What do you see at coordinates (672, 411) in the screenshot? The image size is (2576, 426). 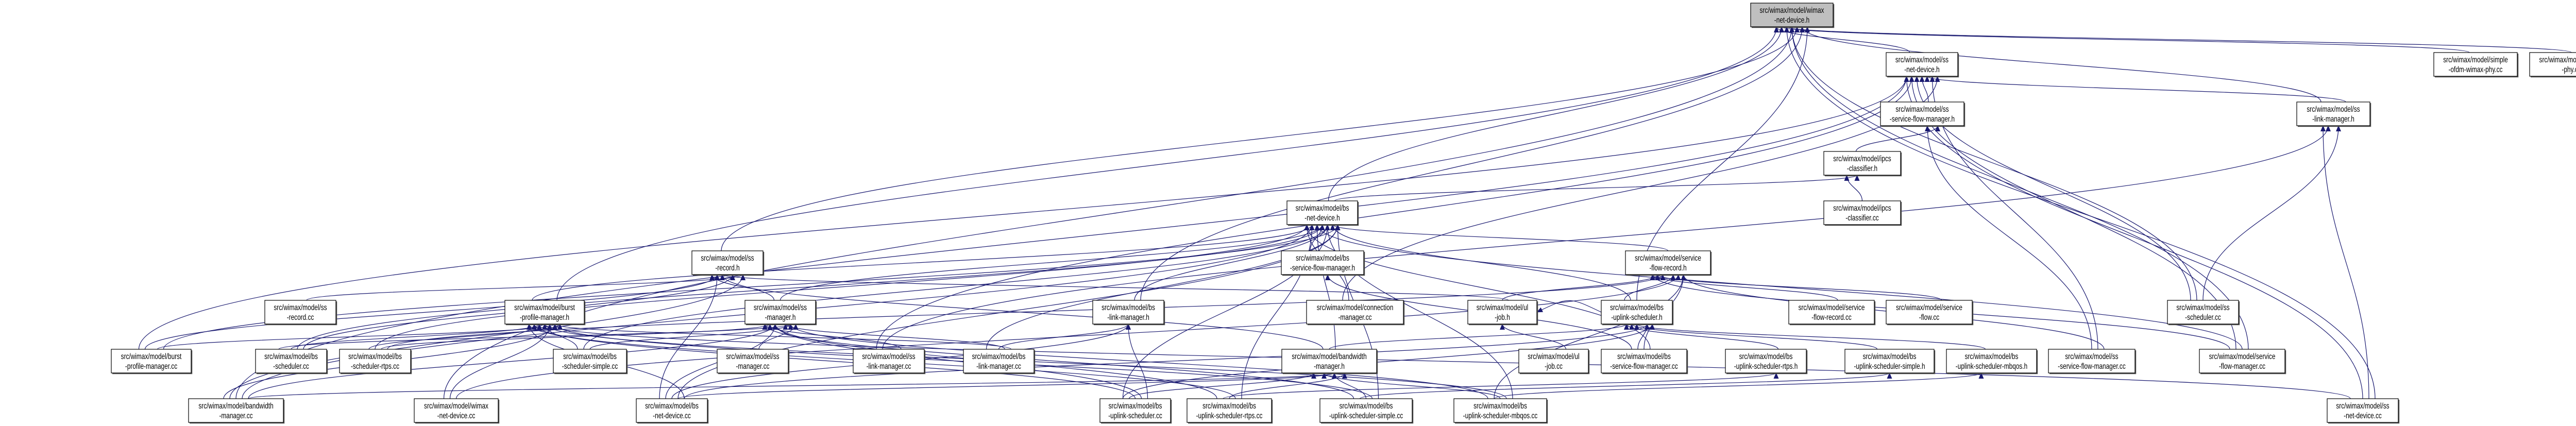 I see `file-node: src/wimax/model/bs-net-device.cc` at bounding box center [672, 411].